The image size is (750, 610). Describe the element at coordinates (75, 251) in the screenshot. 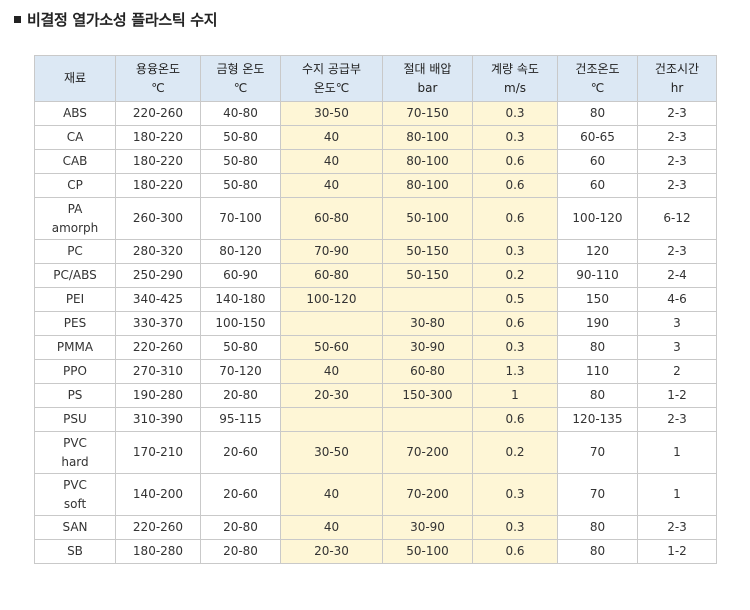

I see `material-cell: PC` at that location.